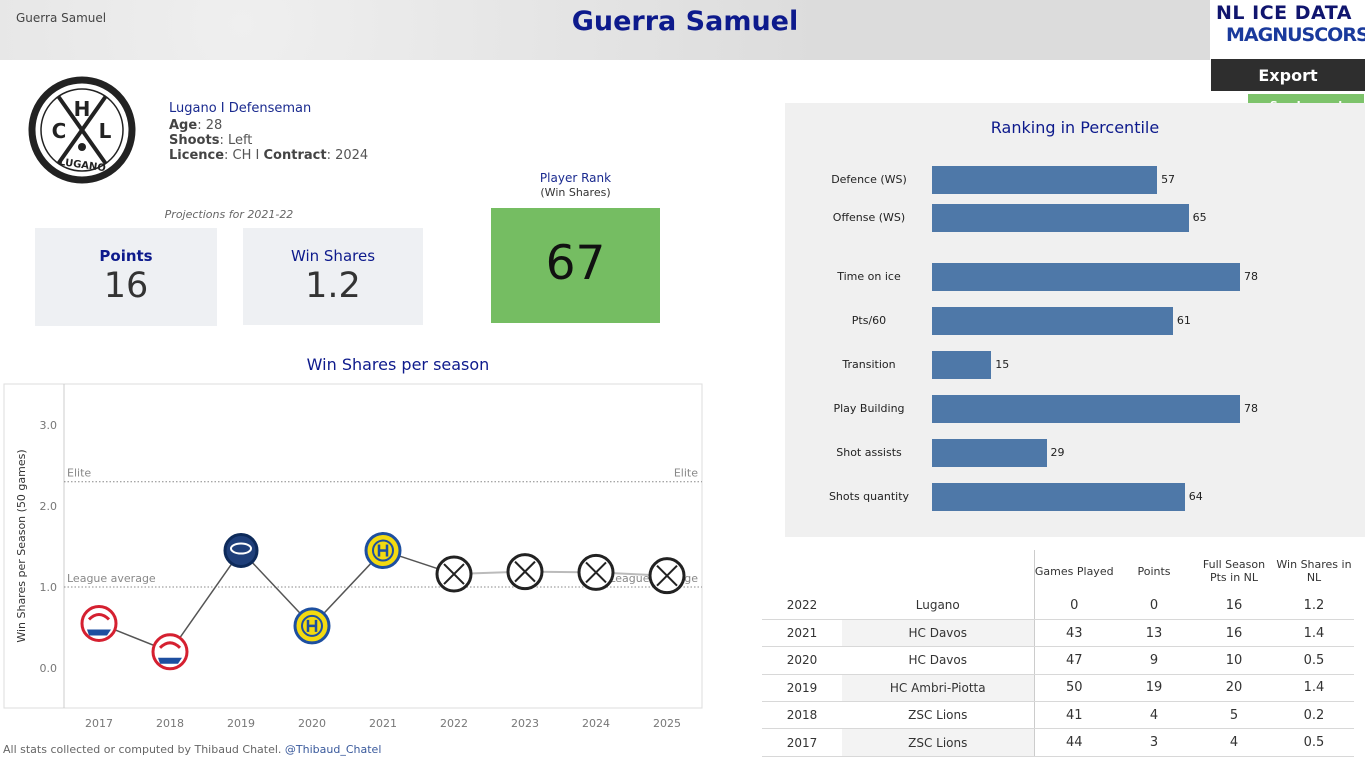  What do you see at coordinates (99, 723) in the screenshot?
I see `x-tick-label: 2017` at bounding box center [99, 723].